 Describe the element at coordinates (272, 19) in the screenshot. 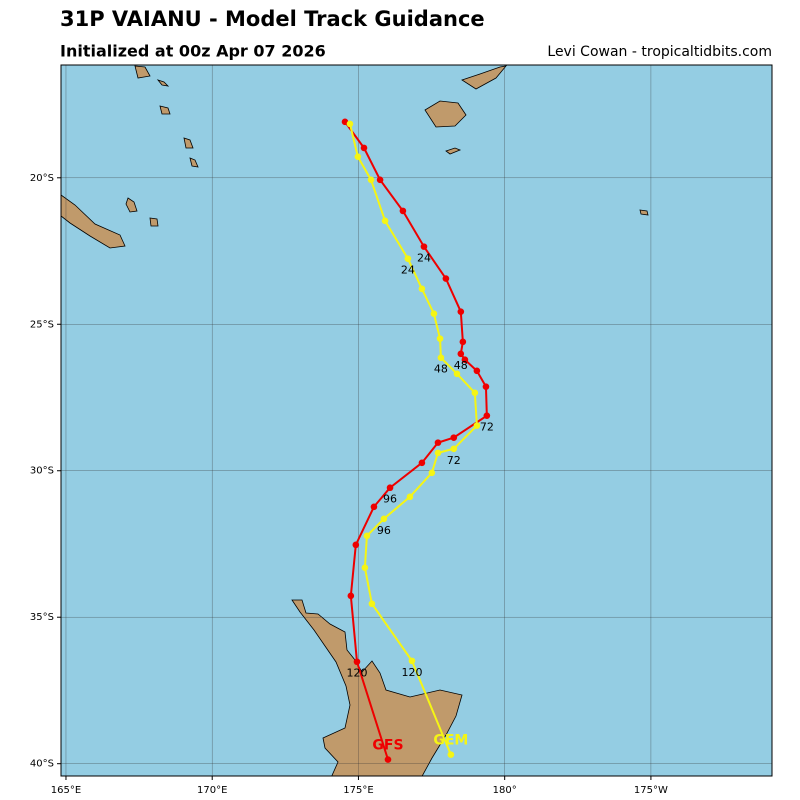

I see `chart-title: 31P VAIANU - Model Track Guidance` at that location.